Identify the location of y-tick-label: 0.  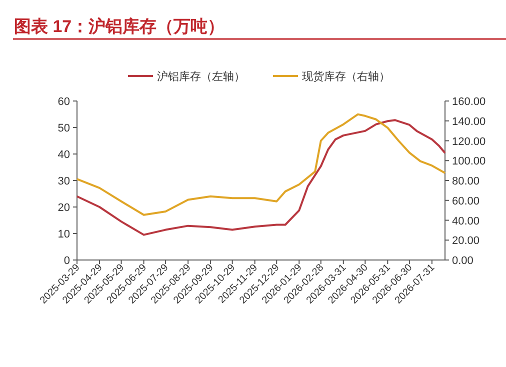
(67, 261).